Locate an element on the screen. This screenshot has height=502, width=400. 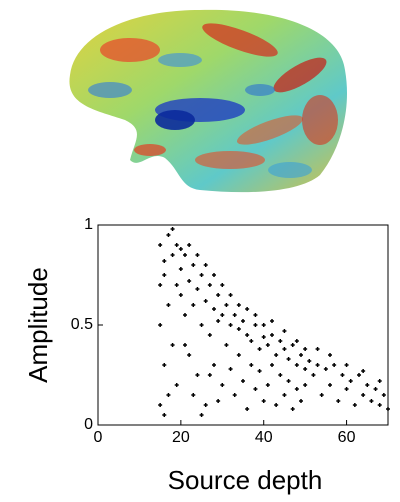
x-tick-label: 20 is located at coordinates (181, 437).